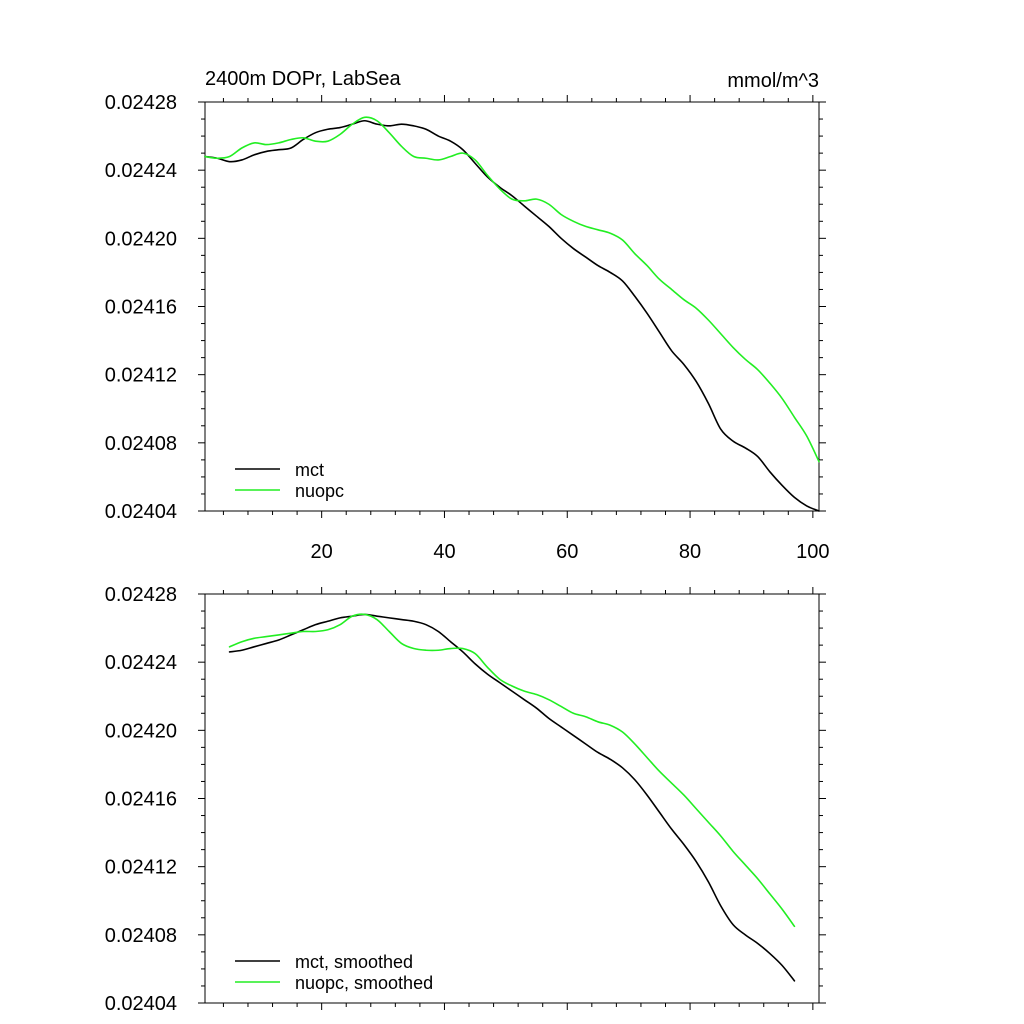  Describe the element at coordinates (141, 1004) in the screenshot. I see `bottom-y-tick-label: 0.02404` at that location.